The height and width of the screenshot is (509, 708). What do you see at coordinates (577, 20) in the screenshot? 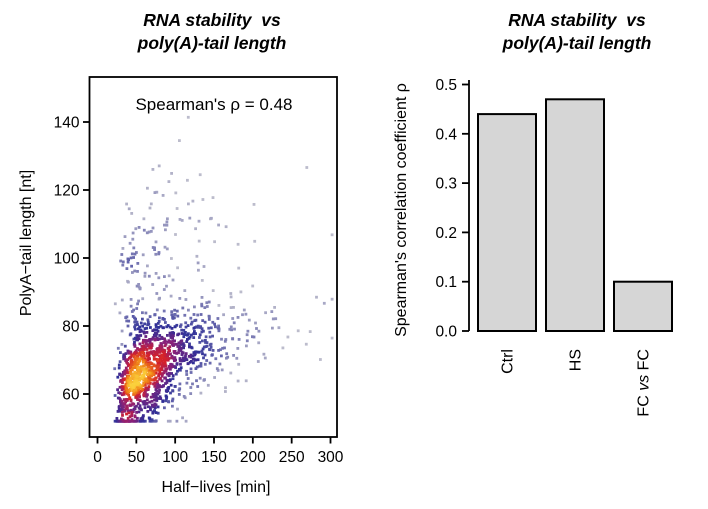
I see `bar-title-line1: RNA stability vs` at bounding box center [577, 20].